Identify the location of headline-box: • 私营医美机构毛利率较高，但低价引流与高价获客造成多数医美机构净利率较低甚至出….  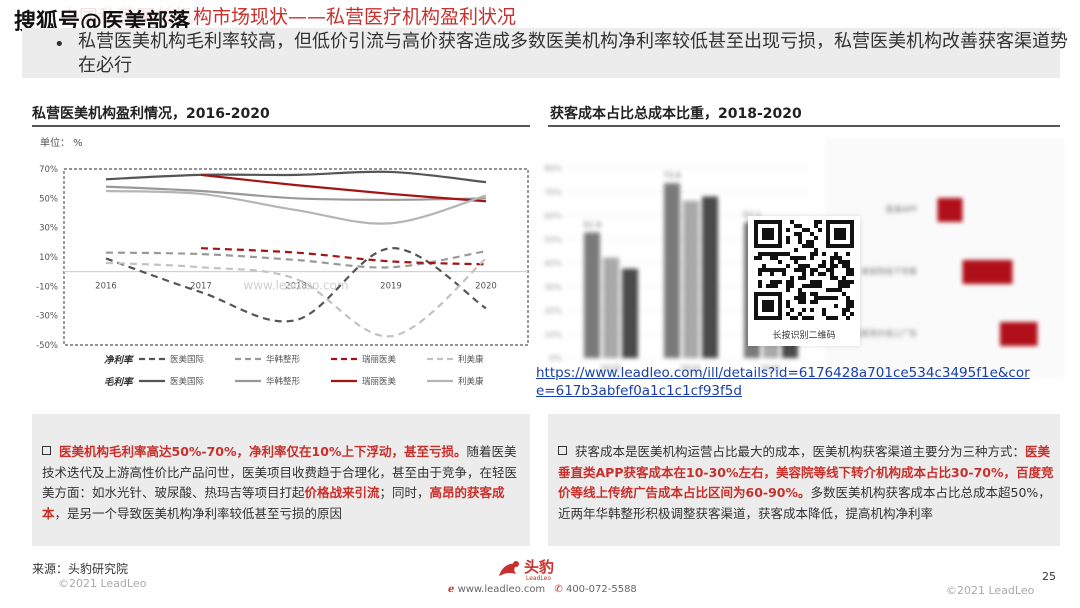
(545, 53).